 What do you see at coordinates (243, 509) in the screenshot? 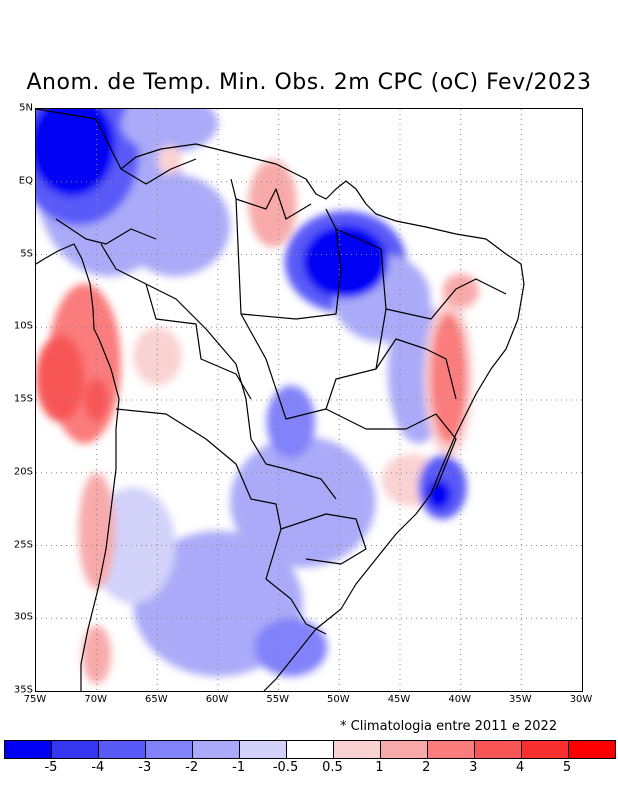
I see `border-paraguay` at bounding box center [243, 509].